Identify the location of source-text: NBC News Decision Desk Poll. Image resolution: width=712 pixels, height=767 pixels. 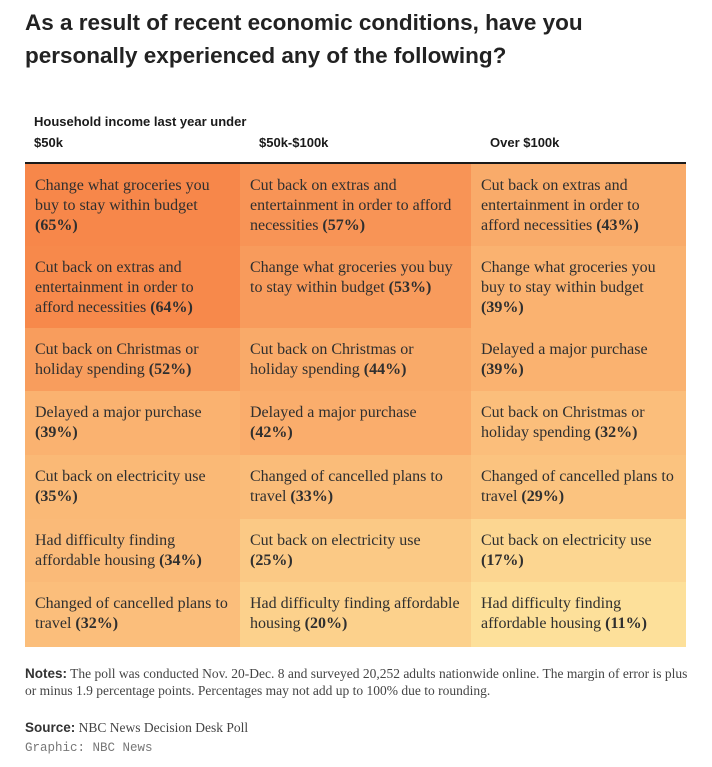
(163, 727).